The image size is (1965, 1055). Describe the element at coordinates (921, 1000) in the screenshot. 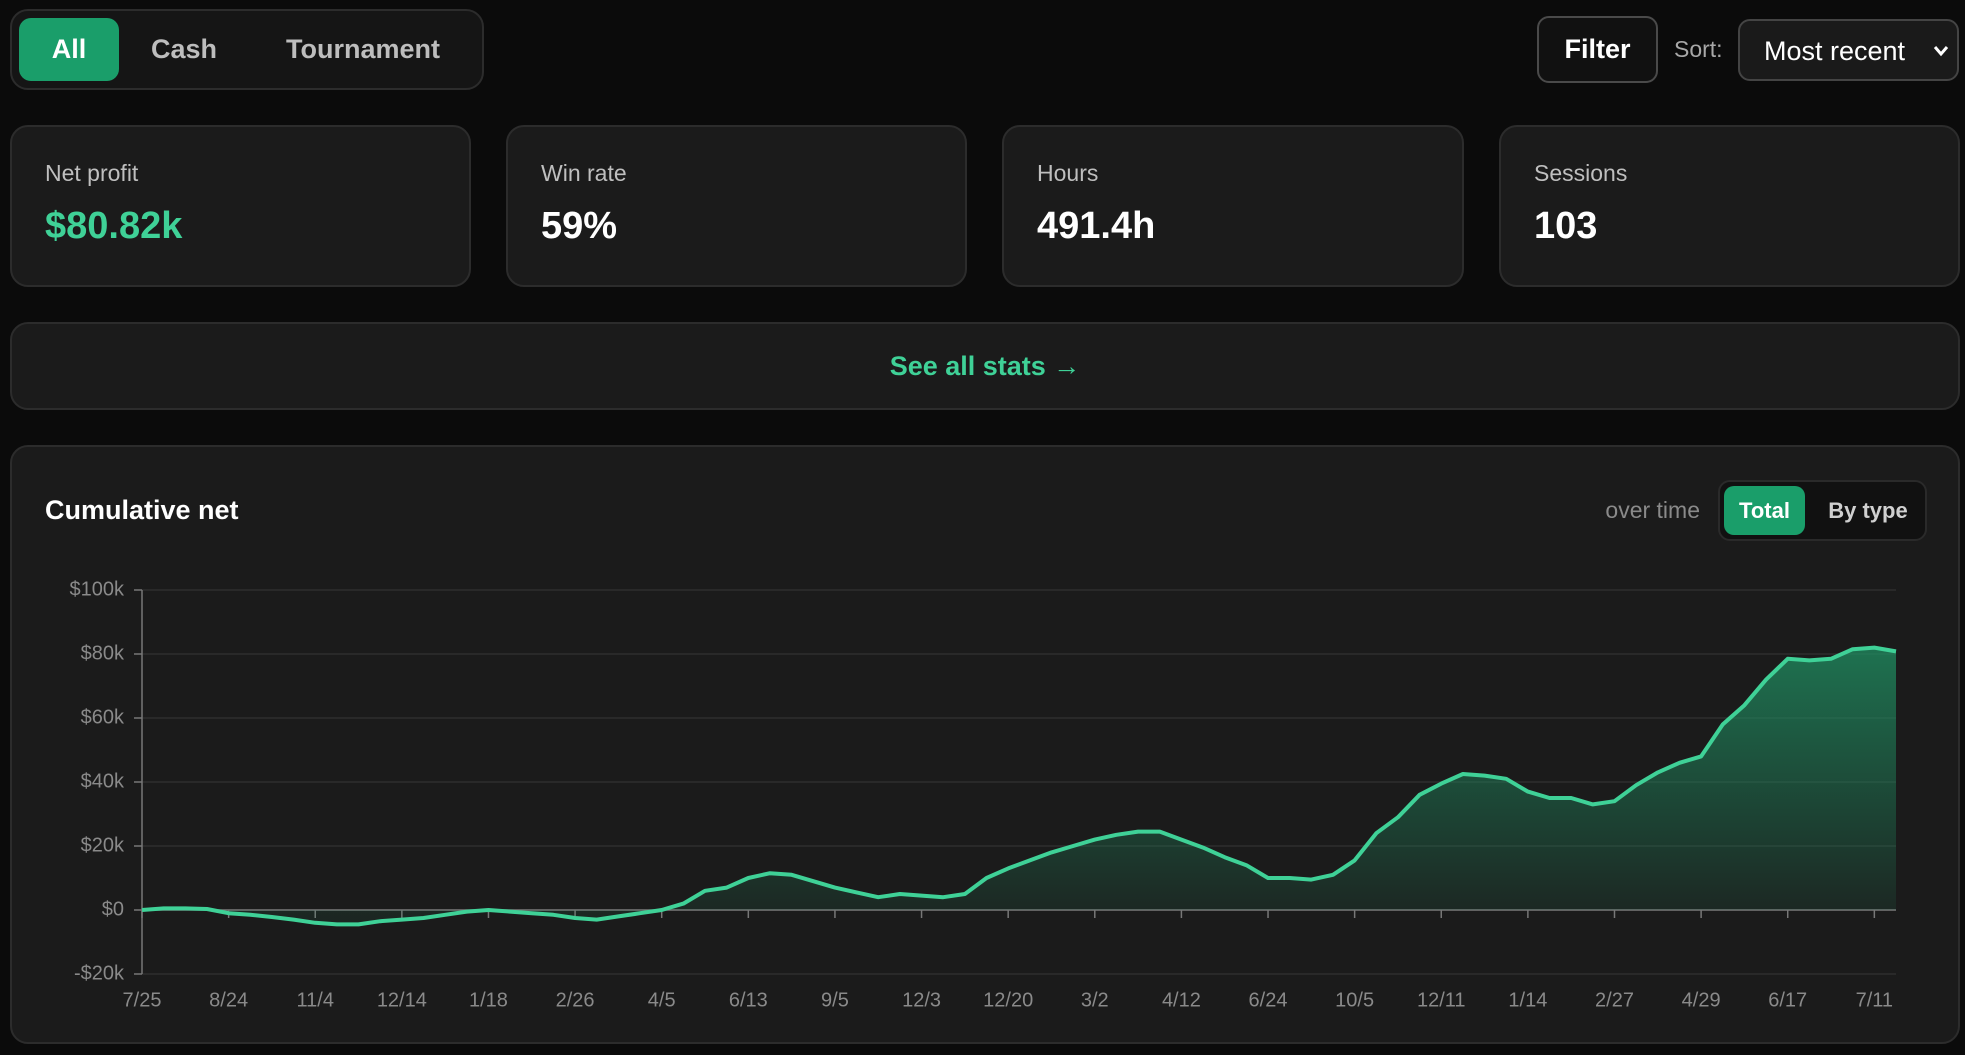

I see `x-tick-label: 12/3` at that location.